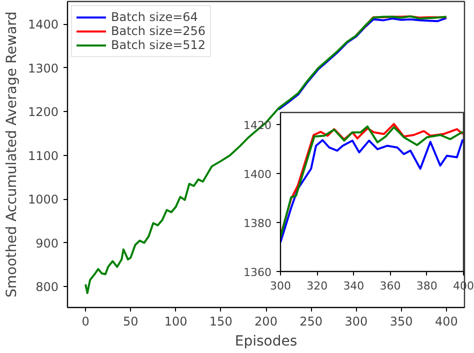 The width and height of the screenshot is (474, 353). I want to click on legend-label: Batch size=64, so click(154, 17).